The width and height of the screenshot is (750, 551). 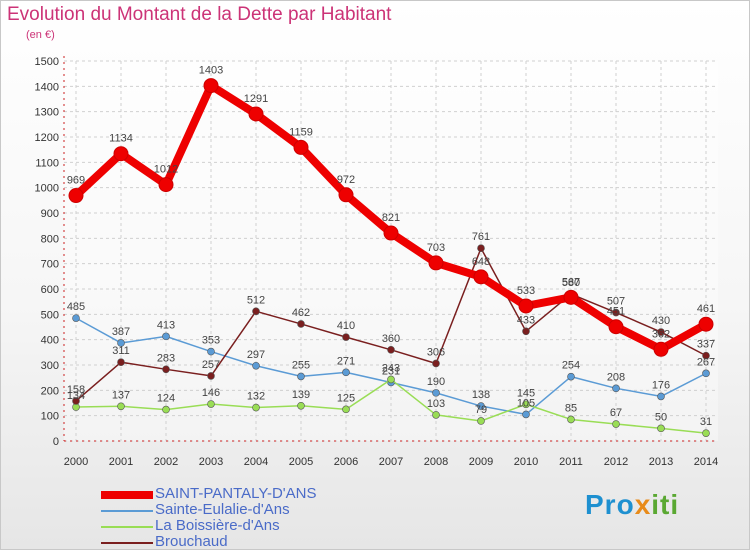 I want to click on data-label: 413, so click(x=166, y=325).